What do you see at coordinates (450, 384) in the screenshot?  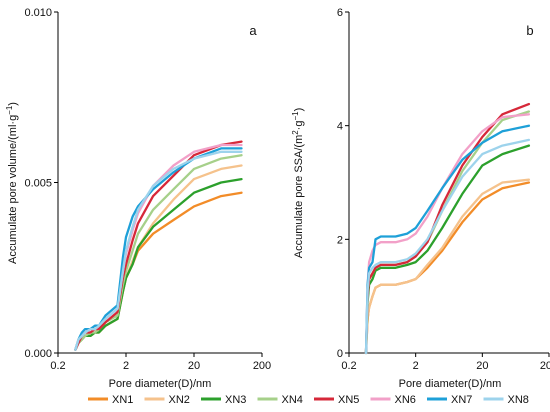 I see `panel-b-xlabel: Pore diameter(D)/nm` at bounding box center [450, 384].